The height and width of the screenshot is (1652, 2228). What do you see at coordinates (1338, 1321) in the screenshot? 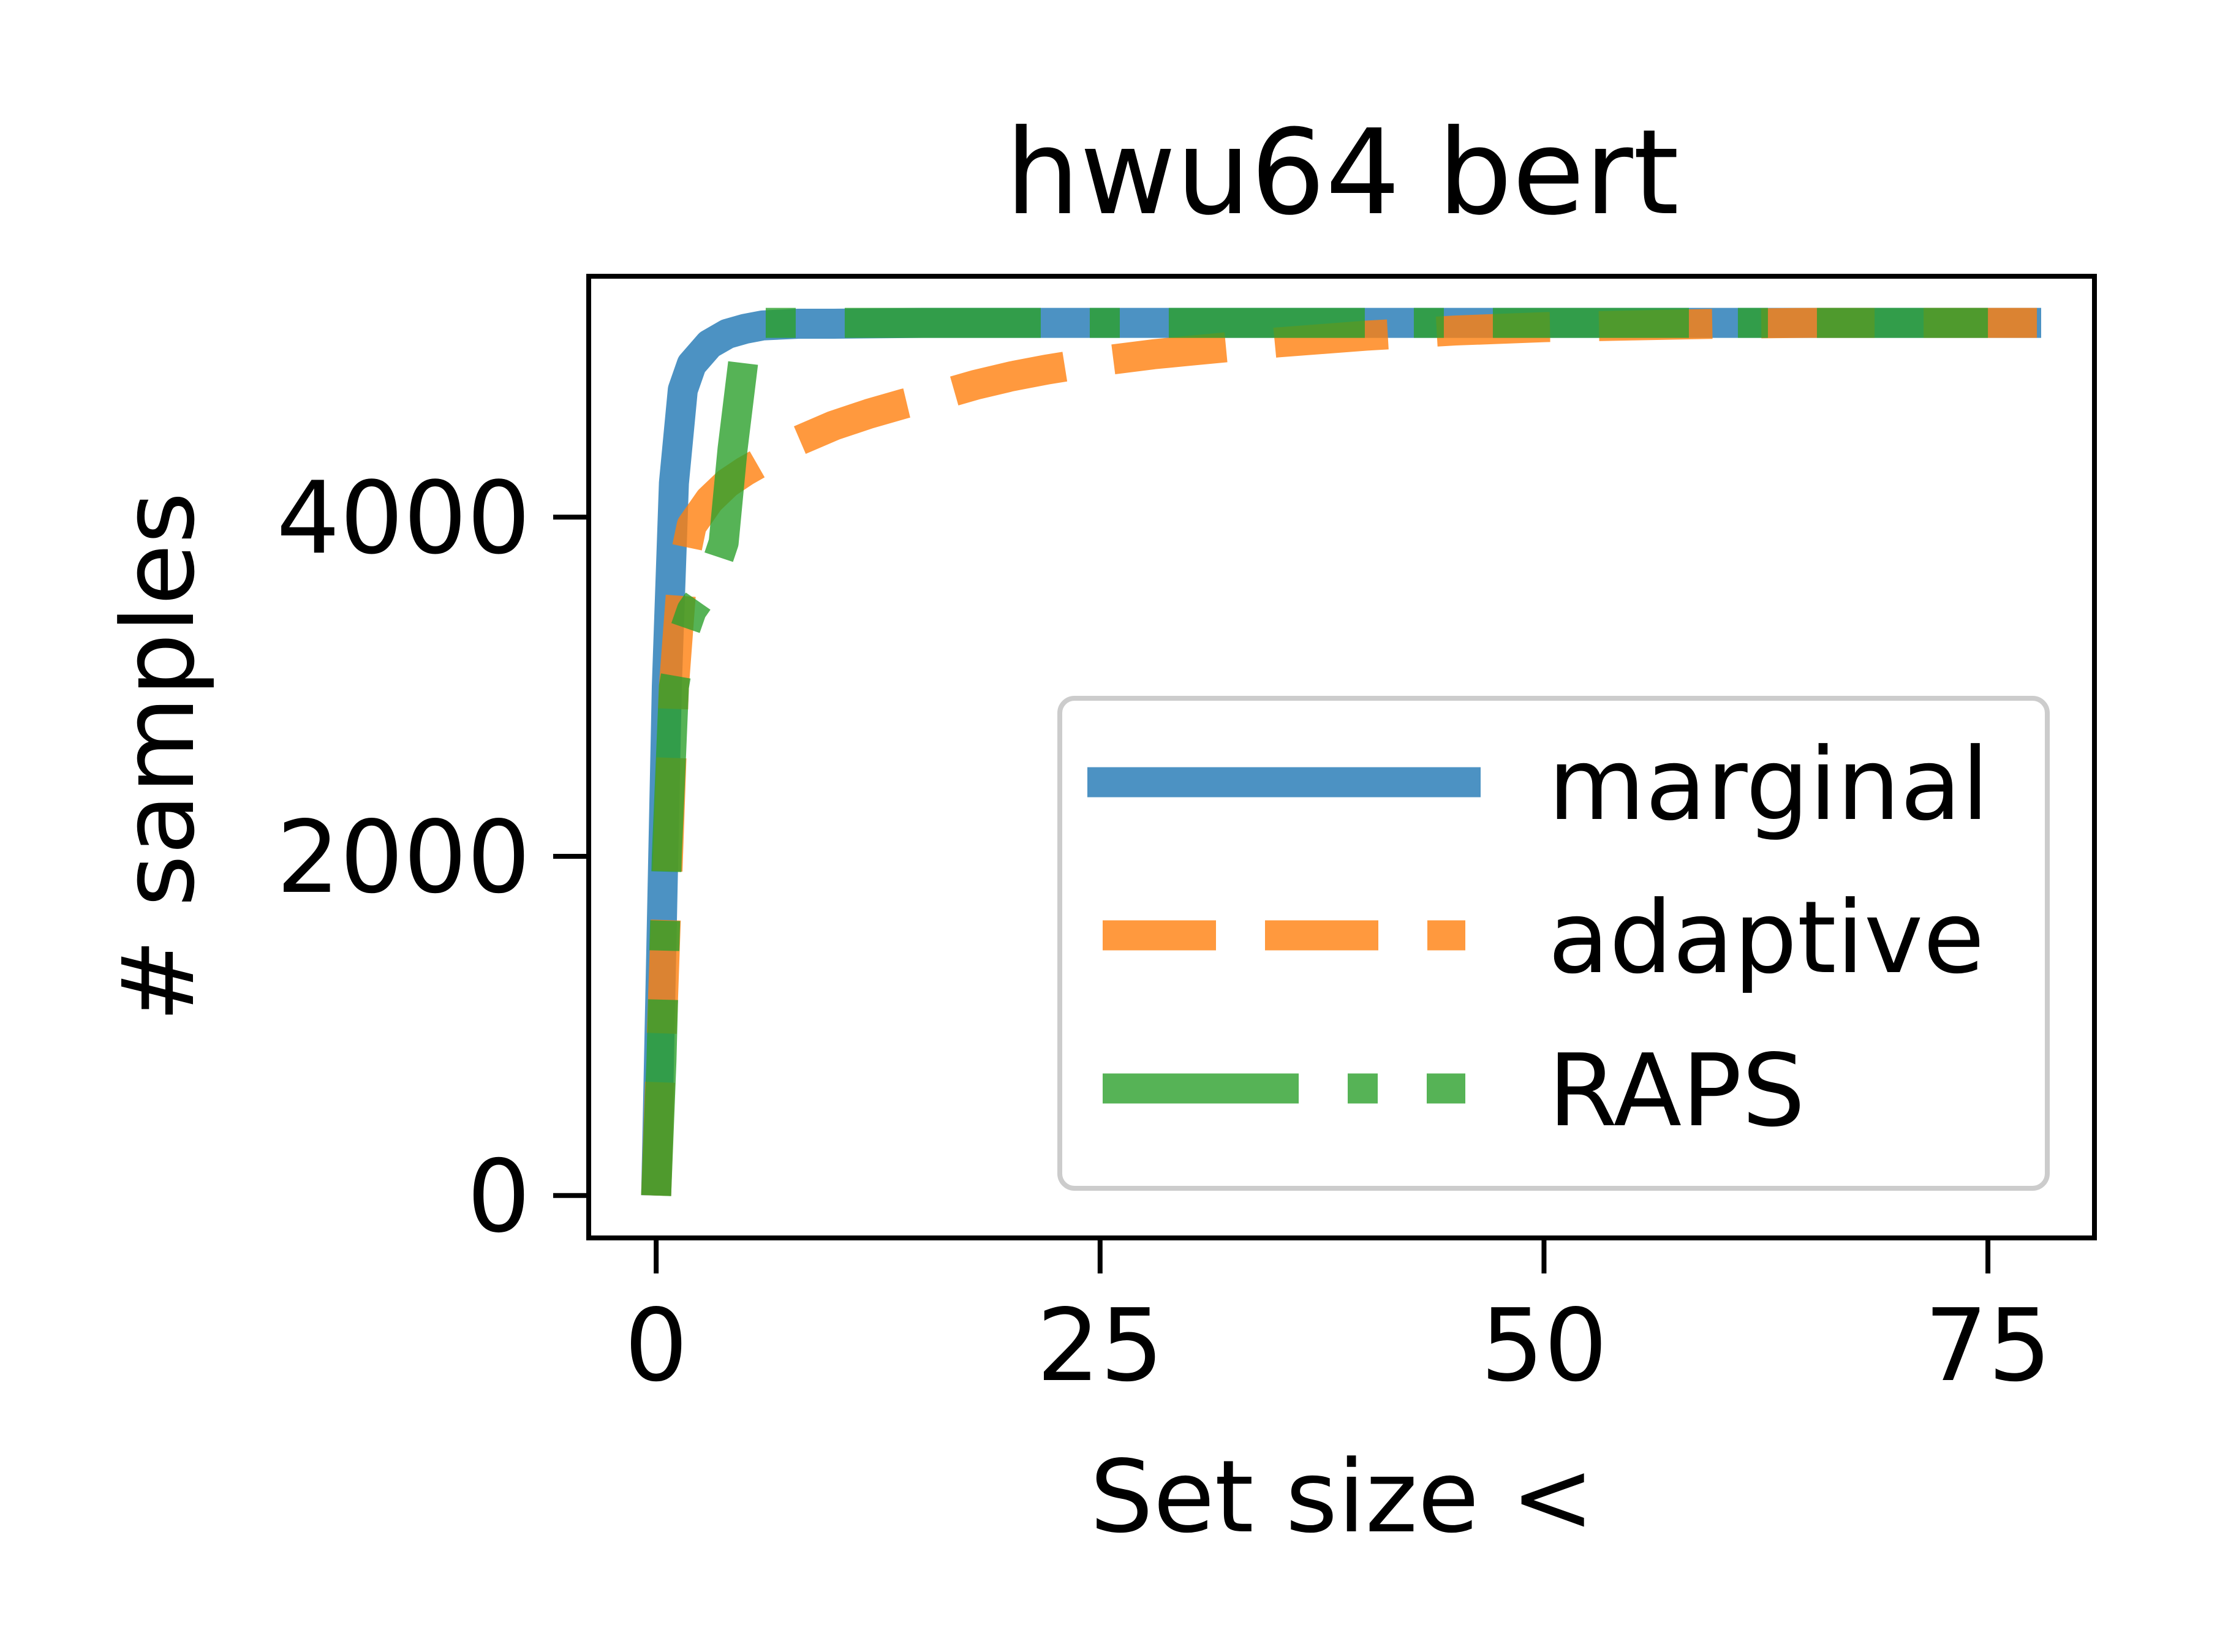
I see `x-axis: 0 25 50 75` at bounding box center [1338, 1321].